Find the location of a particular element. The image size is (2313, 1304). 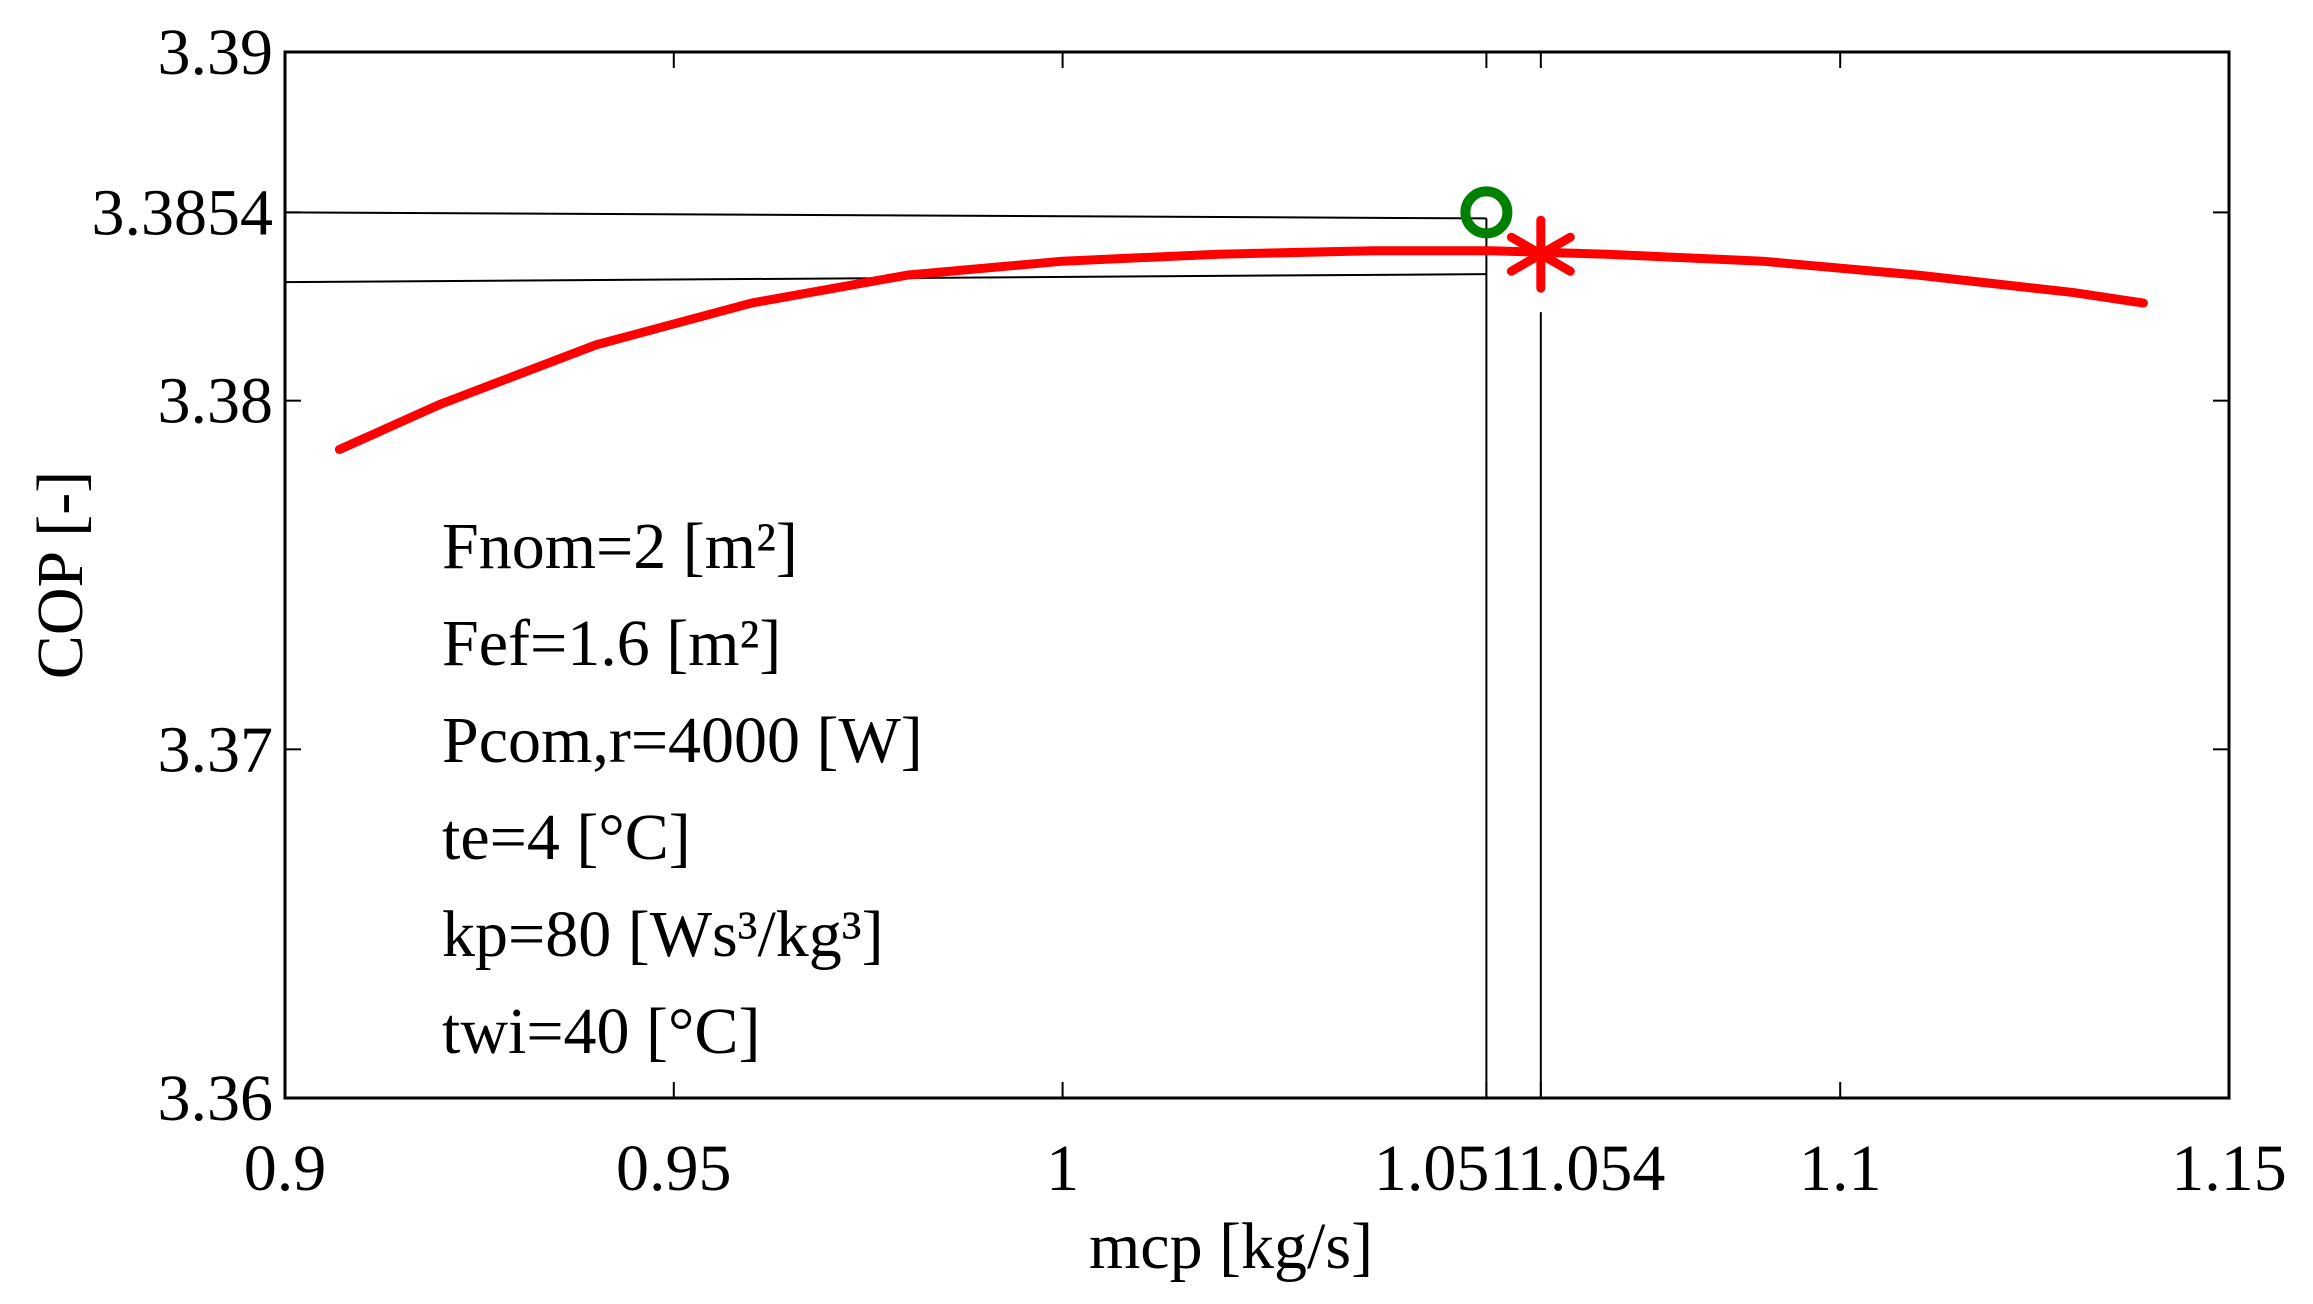

x-tick-label: 1.051 is located at coordinates (1448, 1168).